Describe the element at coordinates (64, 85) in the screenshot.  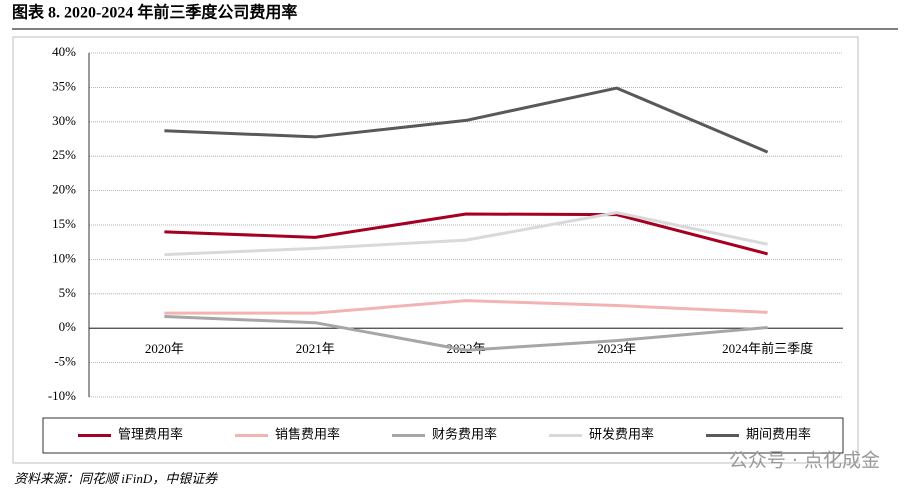
I see `y-tick-label: 35%` at that location.